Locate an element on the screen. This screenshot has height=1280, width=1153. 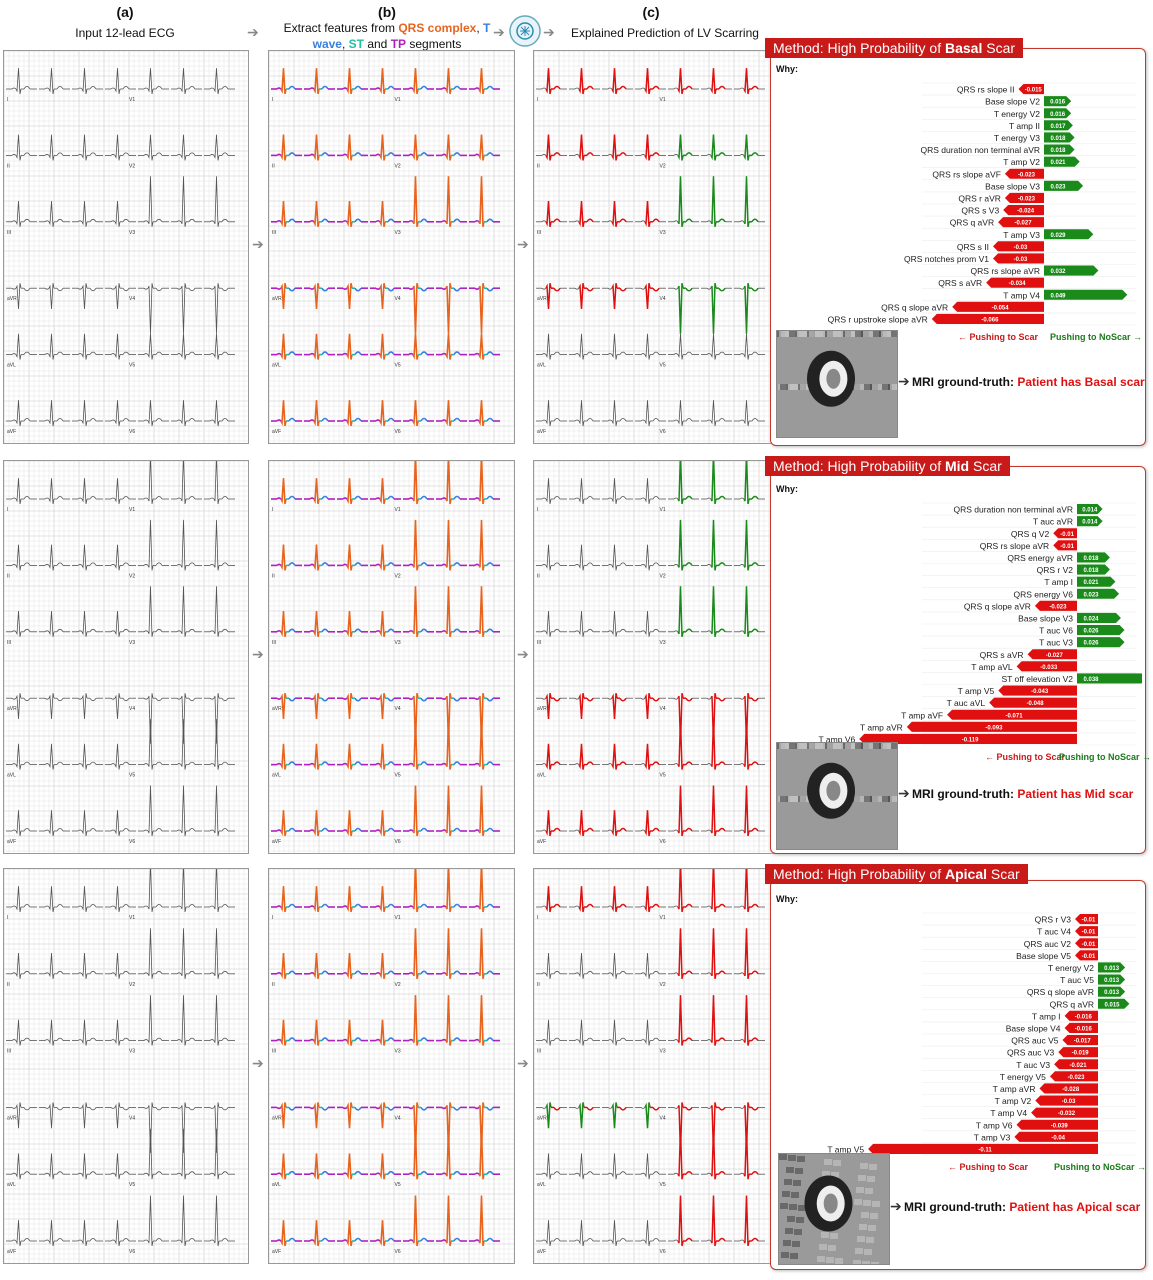
feature-label: T amp V6 is located at coordinates (994, 1125).